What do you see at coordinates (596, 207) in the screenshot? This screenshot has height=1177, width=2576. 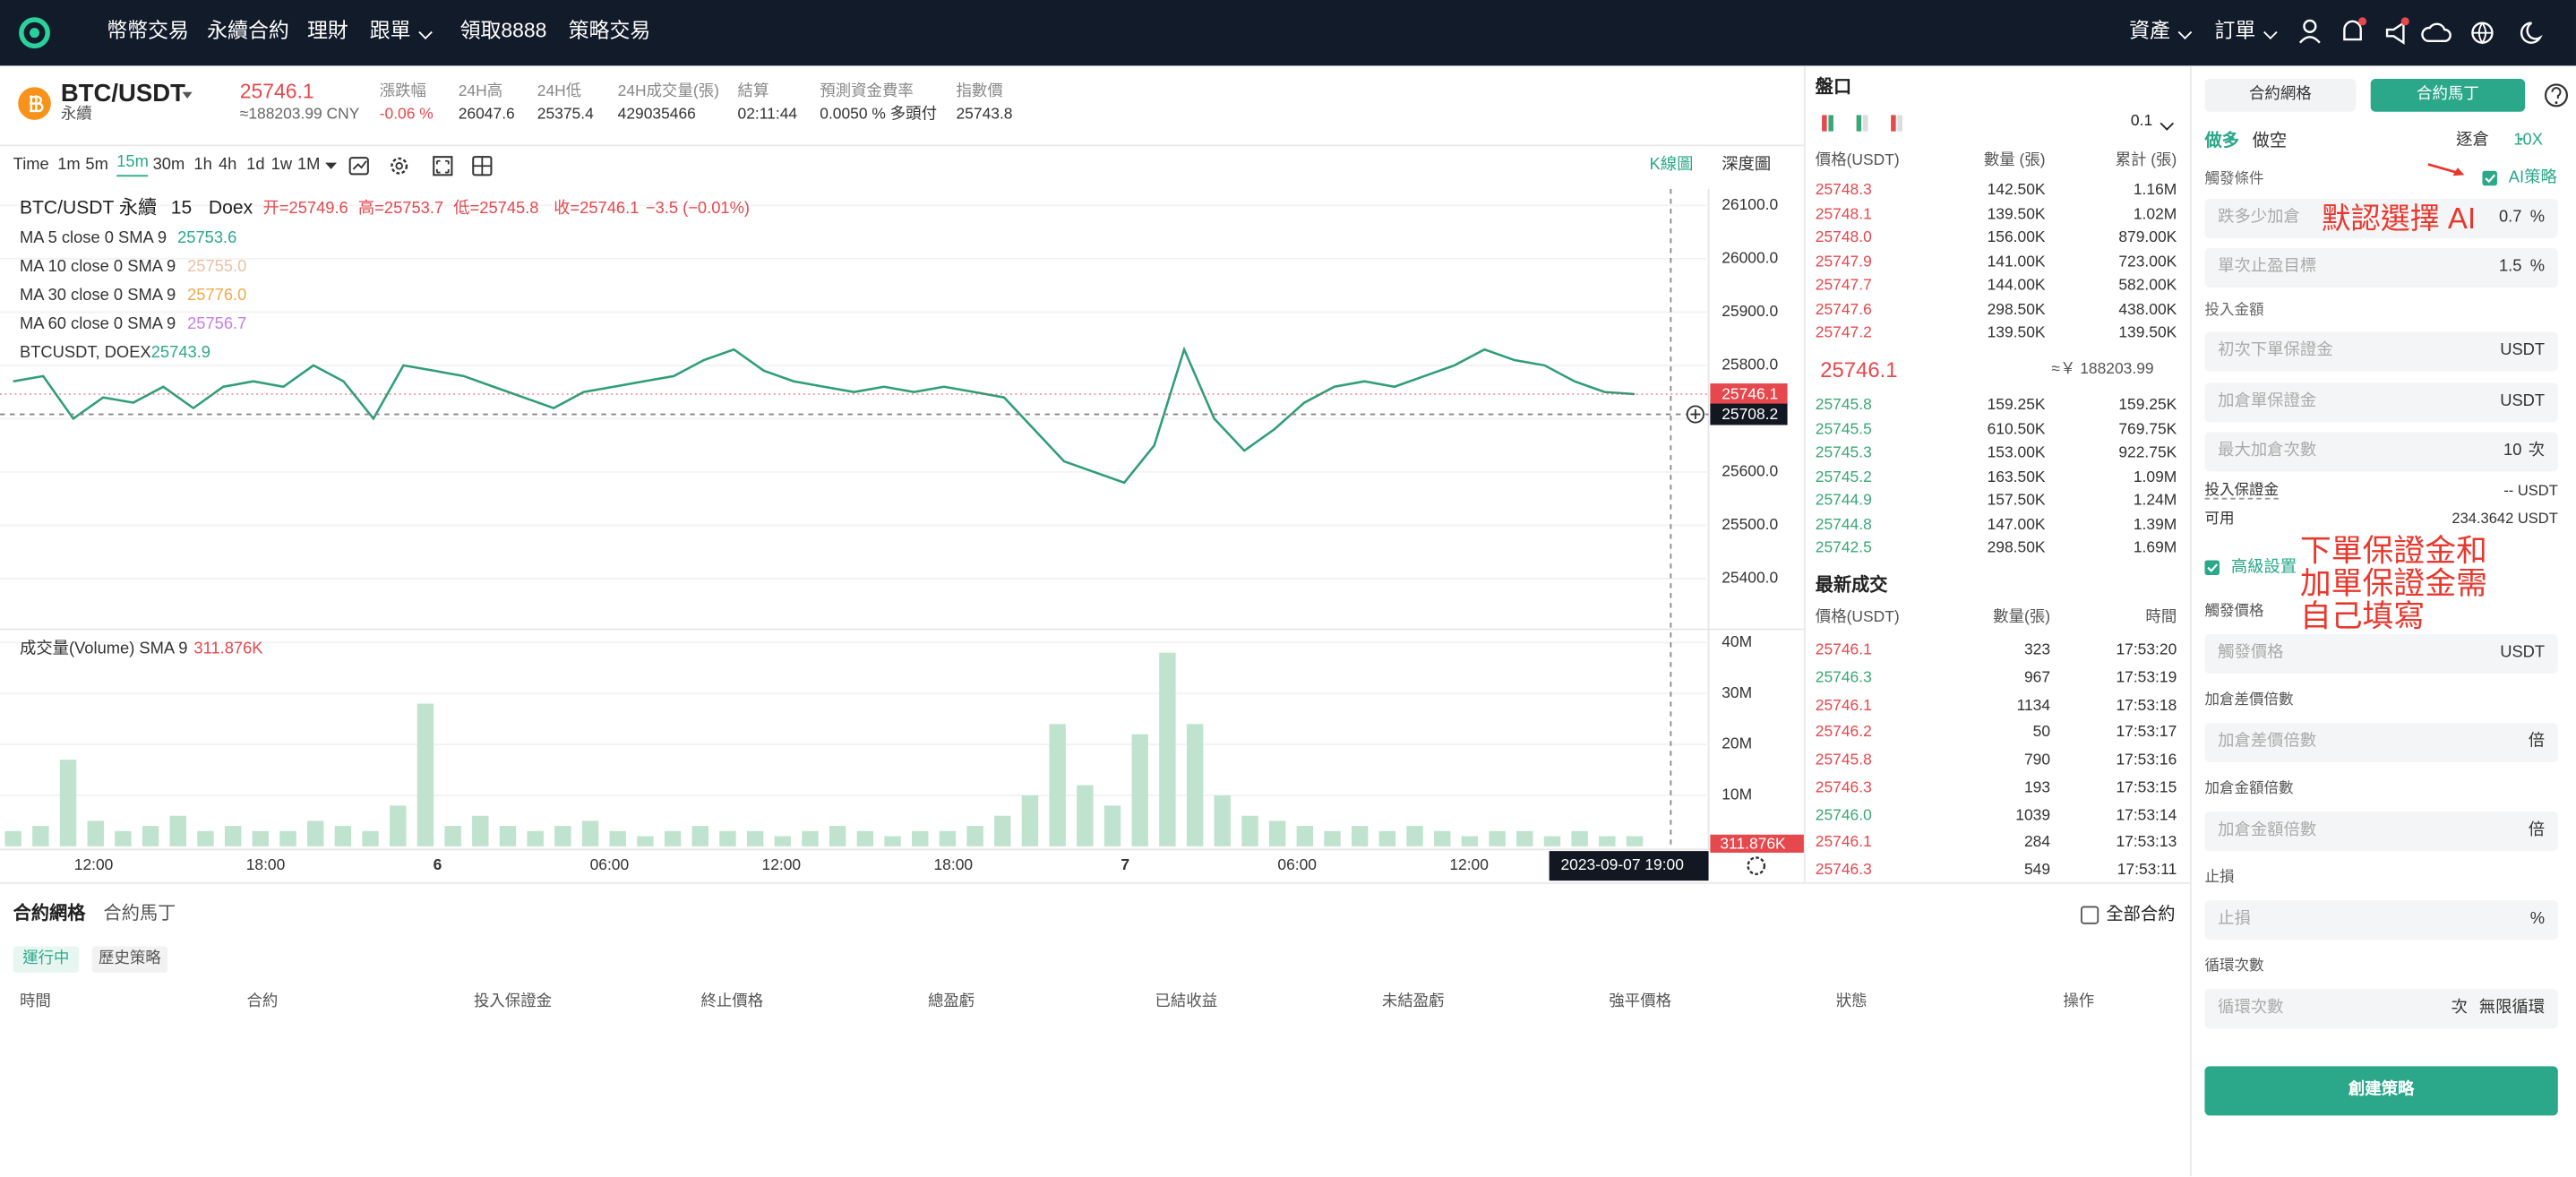 I see `ohlc-value: 收=25746.1` at bounding box center [596, 207].